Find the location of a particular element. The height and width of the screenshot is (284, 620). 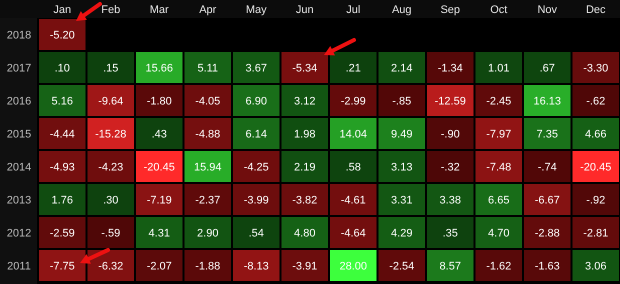

x-tick-label: Jan is located at coordinates (62, 10).